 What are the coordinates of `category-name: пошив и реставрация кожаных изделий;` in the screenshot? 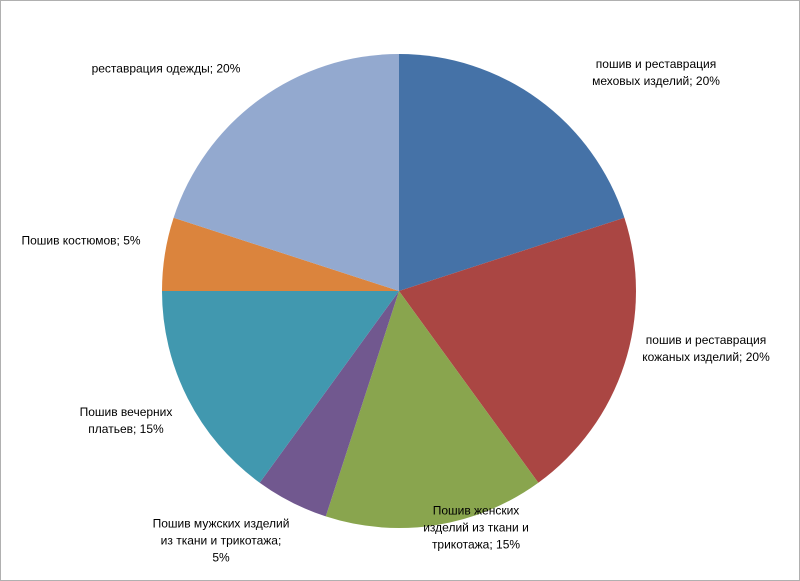 It's located at (704, 348).